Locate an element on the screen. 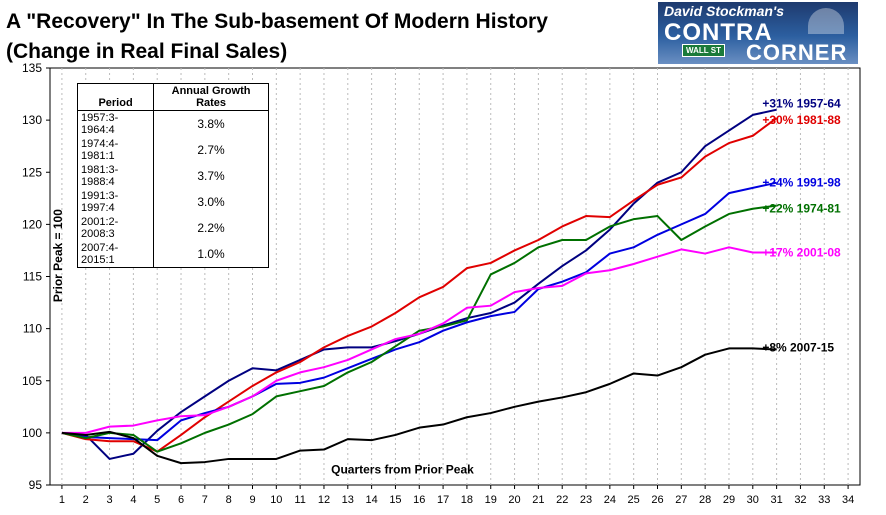  y-tick-label: 110 is located at coordinates (32, 329).